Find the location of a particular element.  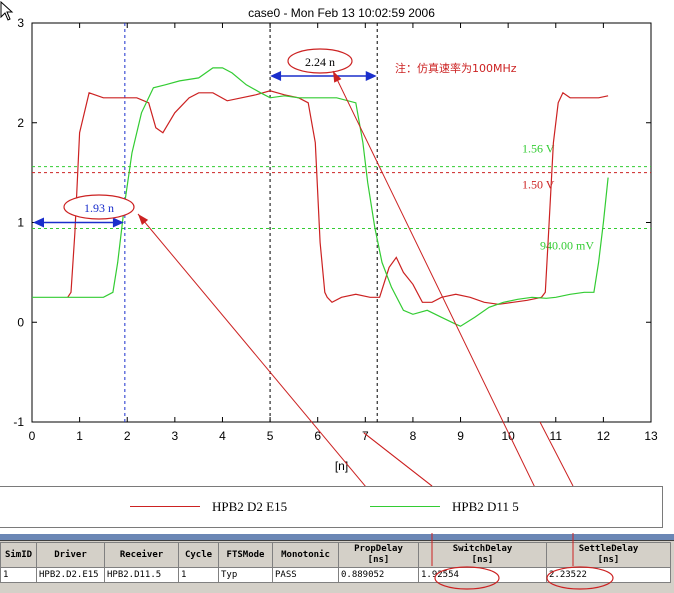

cursor-arrow-icon is located at coordinates (7, 10).